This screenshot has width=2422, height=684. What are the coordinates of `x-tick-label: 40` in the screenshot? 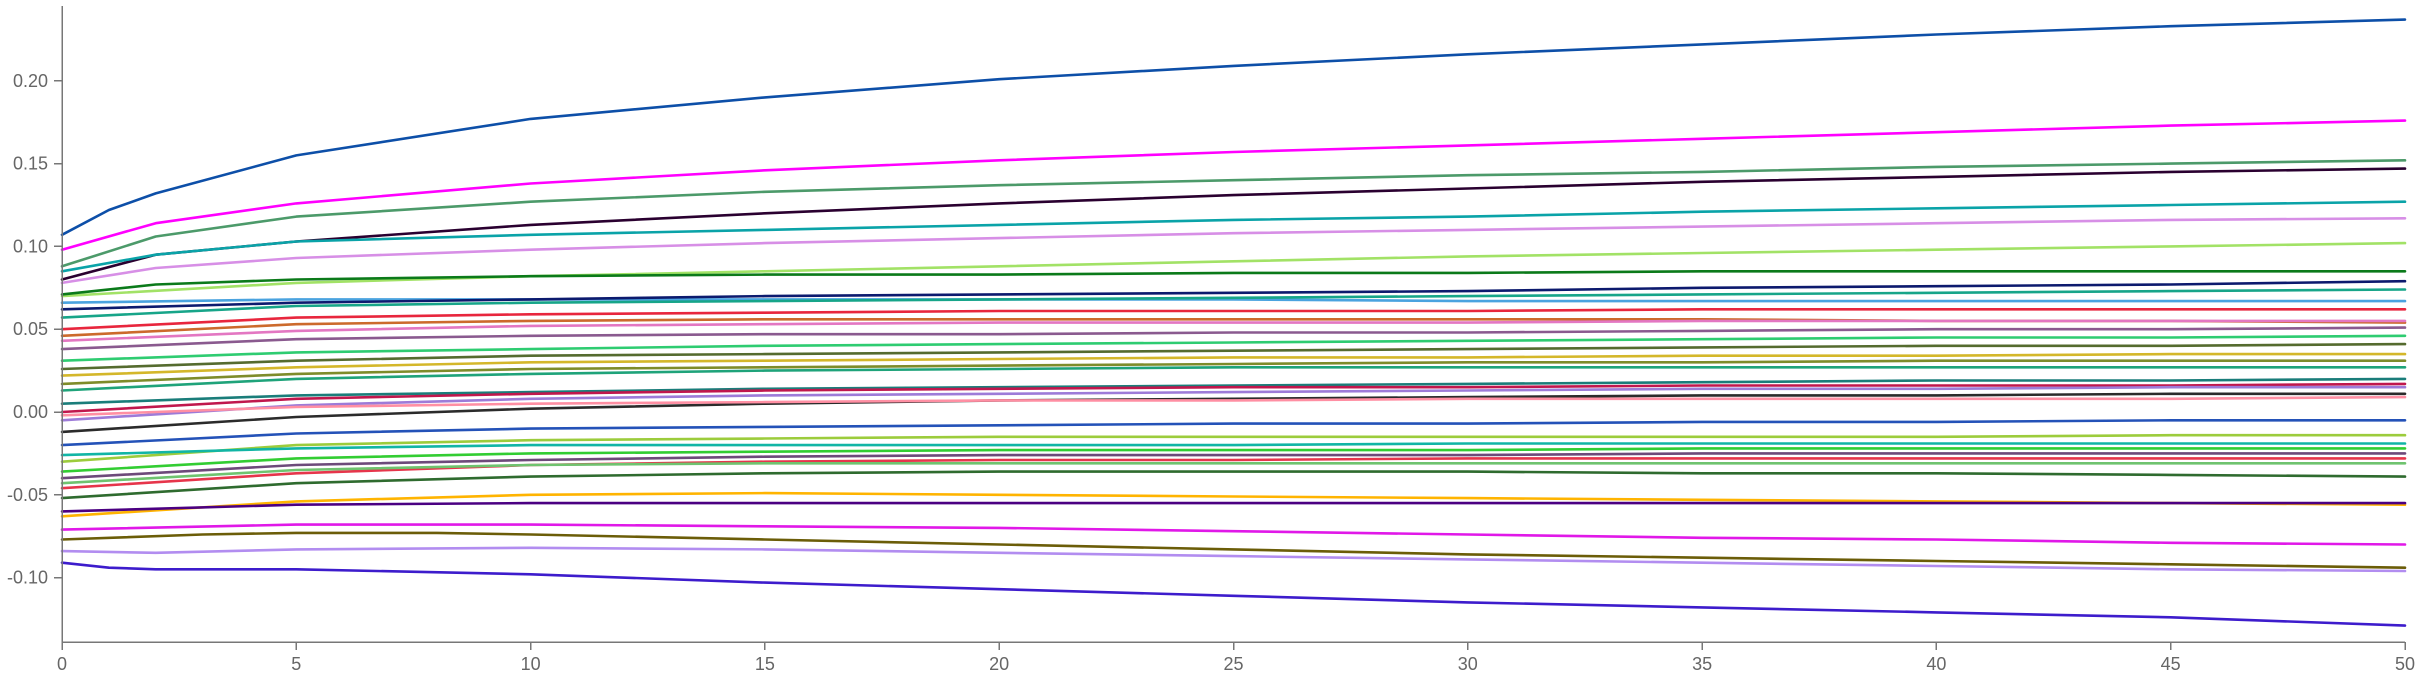 It's located at (1936, 664).